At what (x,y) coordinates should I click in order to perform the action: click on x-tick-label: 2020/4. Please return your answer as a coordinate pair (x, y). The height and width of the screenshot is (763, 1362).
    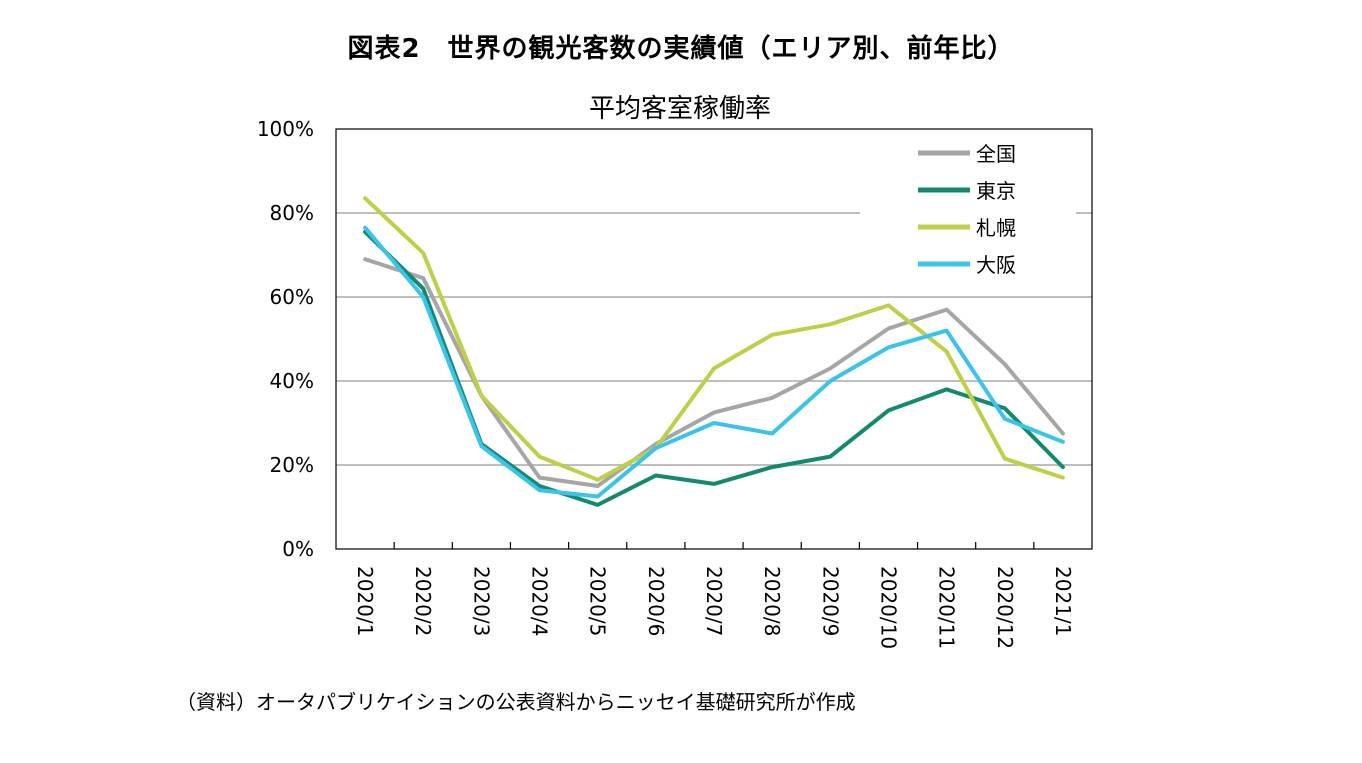
    Looking at the image, I should click on (540, 601).